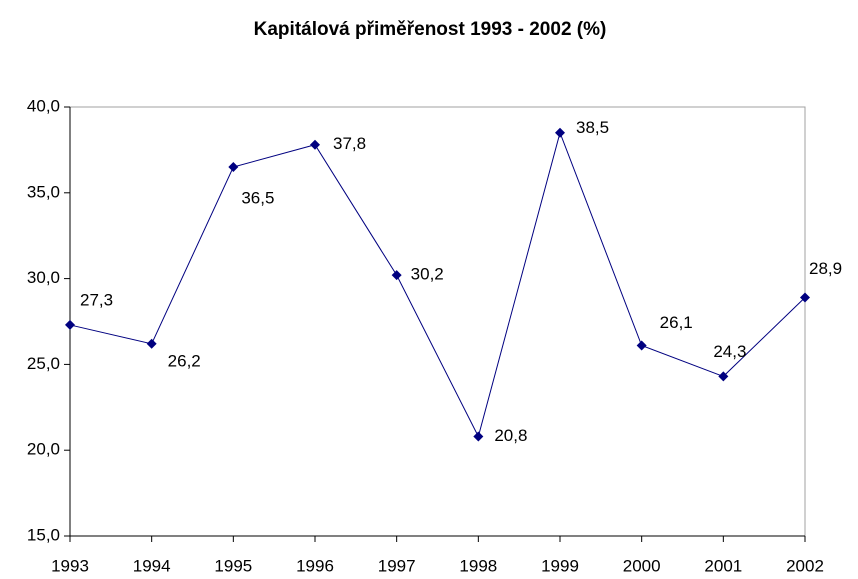 This screenshot has width=858, height=579. I want to click on y-tick-label: 35,0, so click(43, 191).